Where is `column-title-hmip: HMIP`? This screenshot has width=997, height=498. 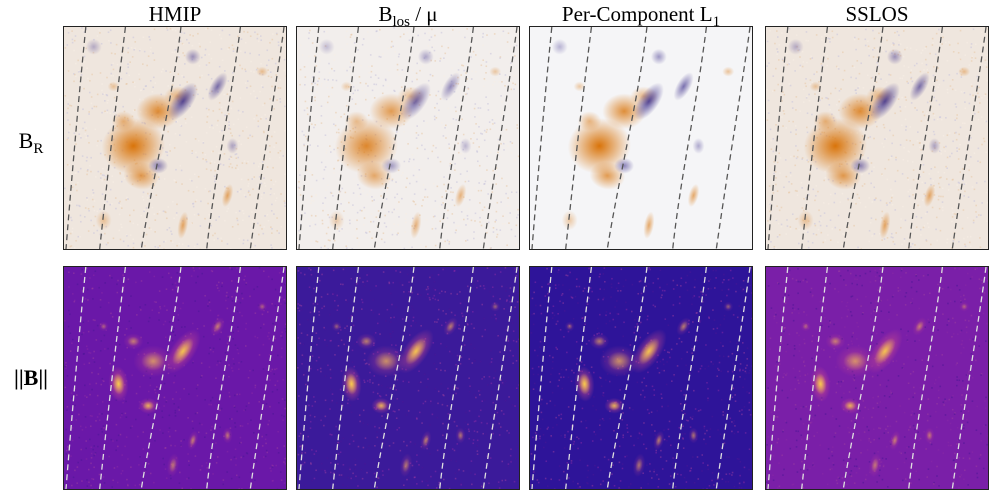 column-title-hmip: HMIP is located at coordinates (175, 14).